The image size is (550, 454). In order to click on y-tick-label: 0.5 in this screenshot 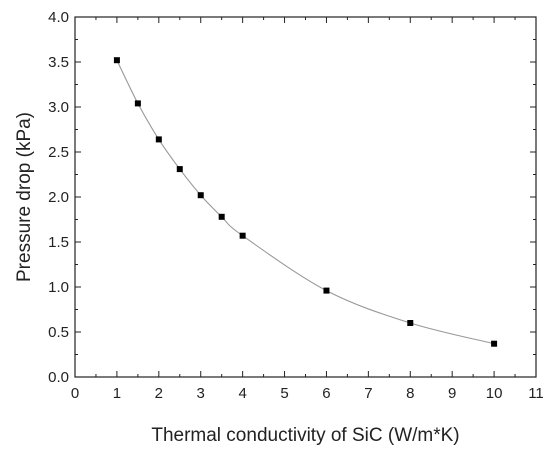, I will do `click(58, 332)`.